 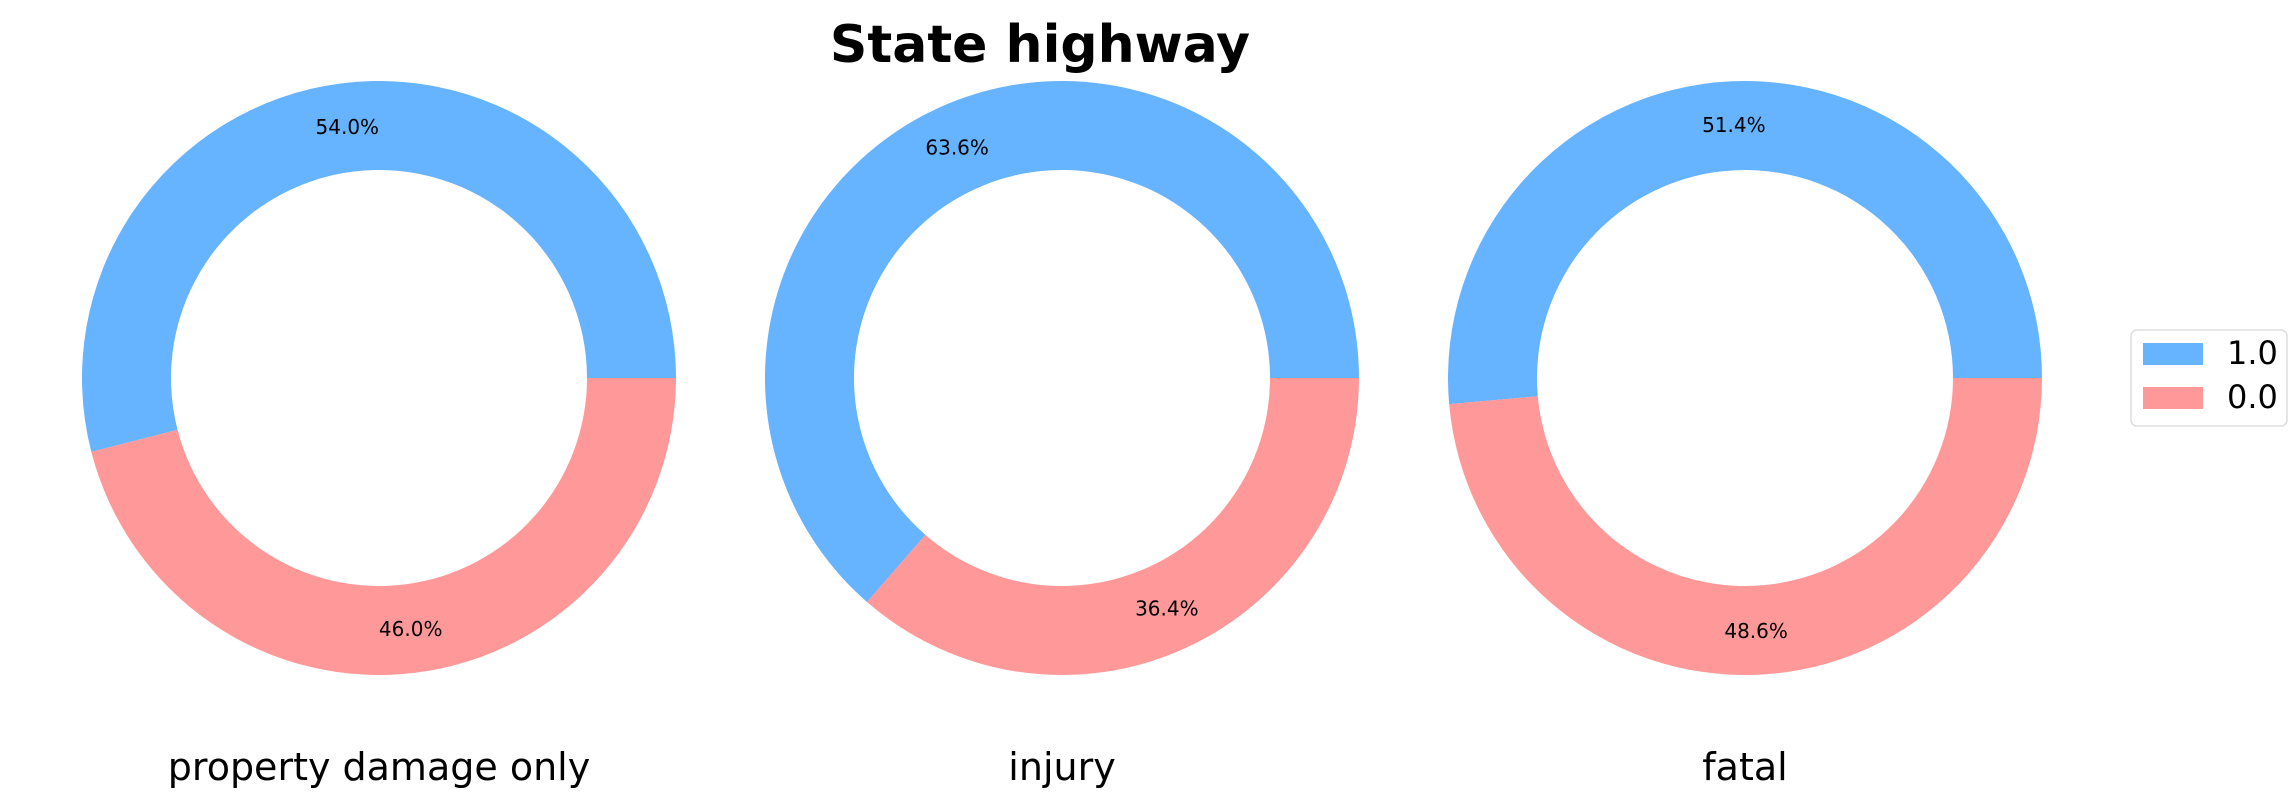 I want to click on chart-subtitle: fatal, so click(x=1744, y=767).